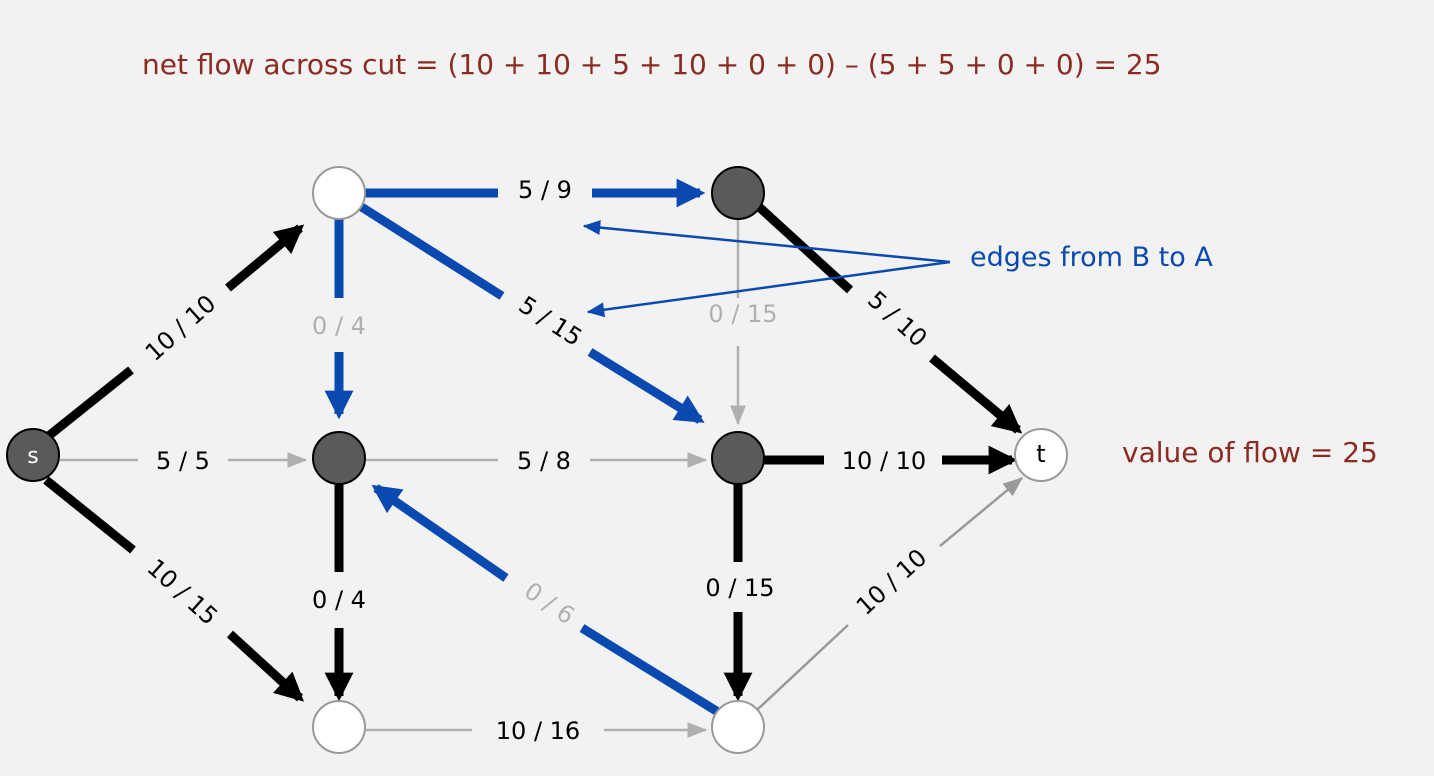 The height and width of the screenshot is (776, 1434). Describe the element at coordinates (742, 314) in the screenshot. I see `edge-label-d-e: 0 / 15` at that location.